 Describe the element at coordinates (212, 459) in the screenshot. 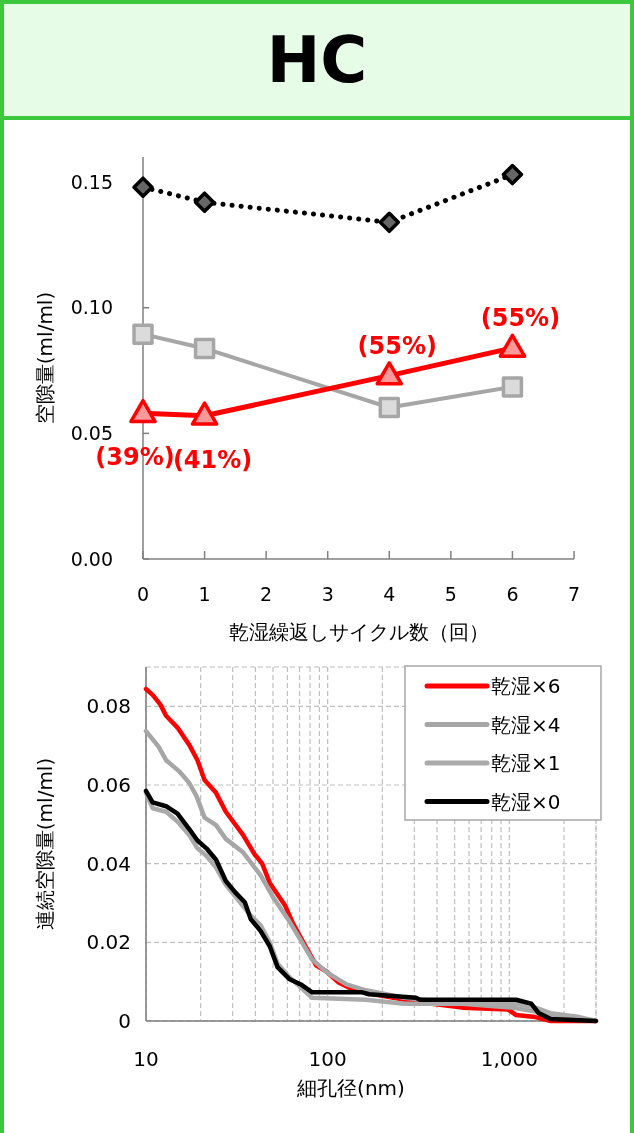

I see `annotation: (41%)` at that location.